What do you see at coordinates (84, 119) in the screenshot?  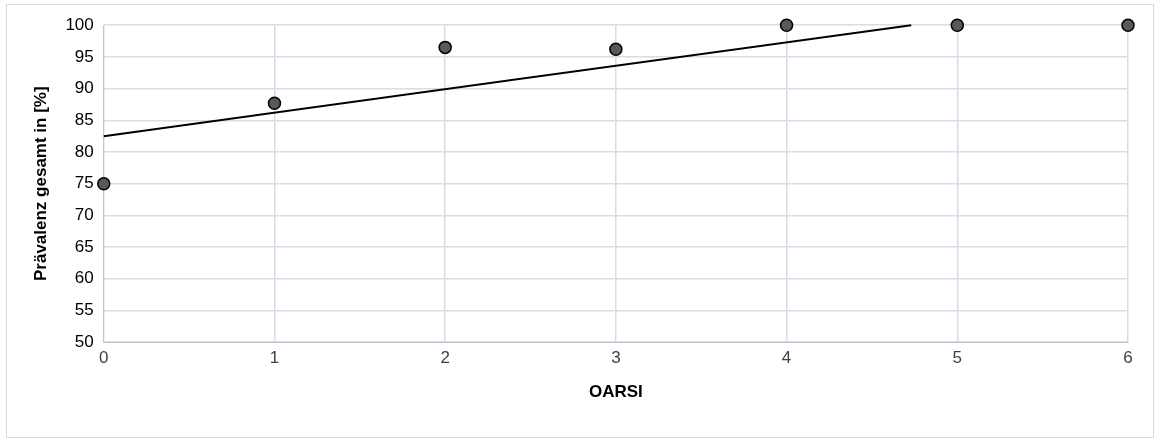 I see `y-tick-label: 85` at bounding box center [84, 119].